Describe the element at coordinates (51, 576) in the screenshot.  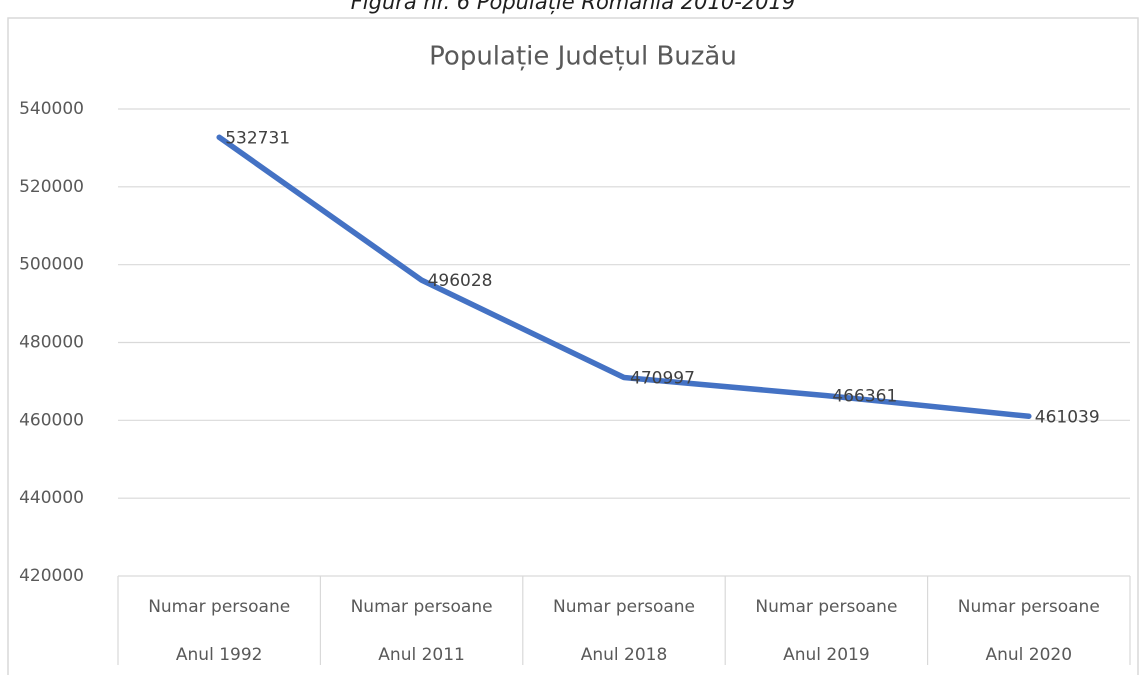
I see `y-tick-label: 420000` at that location.